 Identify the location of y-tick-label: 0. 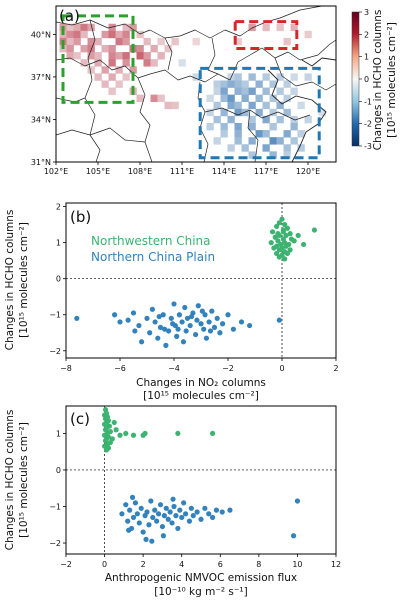
(58, 470).